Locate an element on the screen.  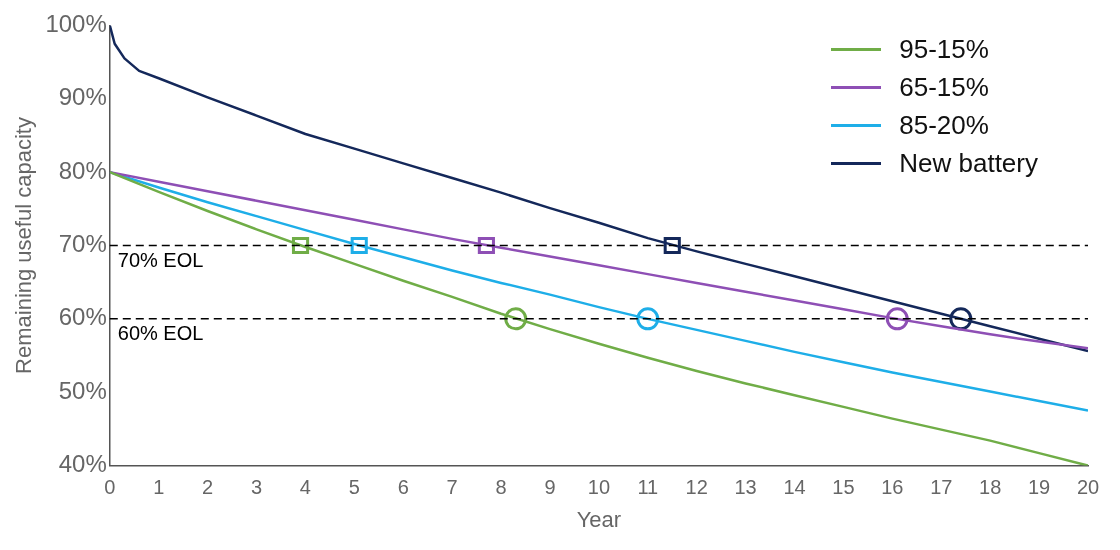
x-tick-label: 11 is located at coordinates (648, 487).